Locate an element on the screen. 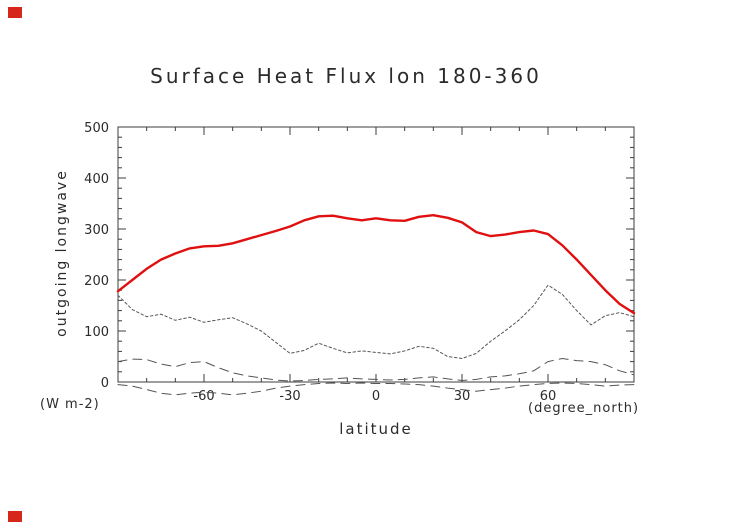 The width and height of the screenshot is (752, 532). y-tick-label: 100 is located at coordinates (96, 332).